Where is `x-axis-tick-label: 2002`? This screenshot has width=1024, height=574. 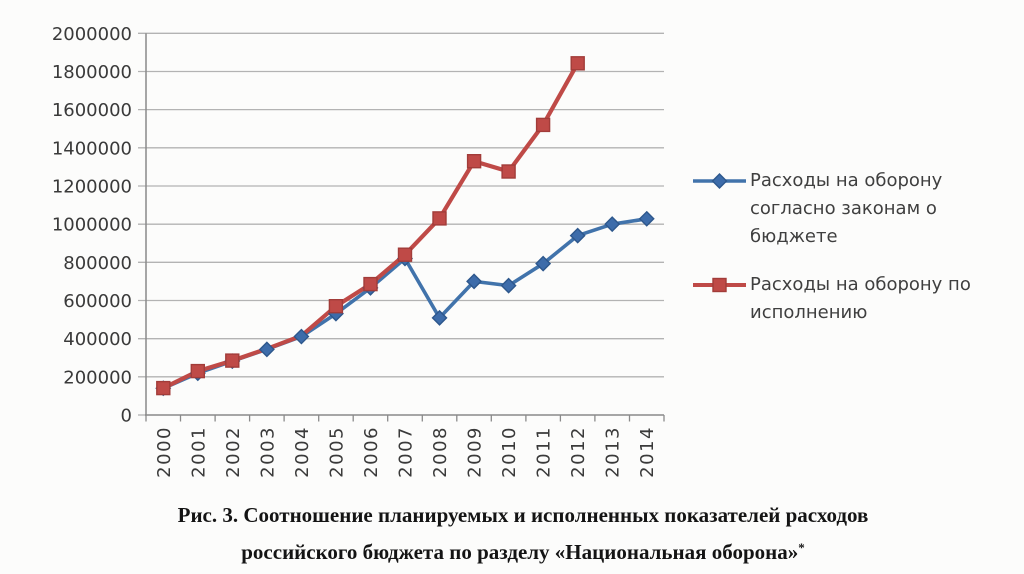
x-axis-tick-label: 2002 is located at coordinates (233, 452).